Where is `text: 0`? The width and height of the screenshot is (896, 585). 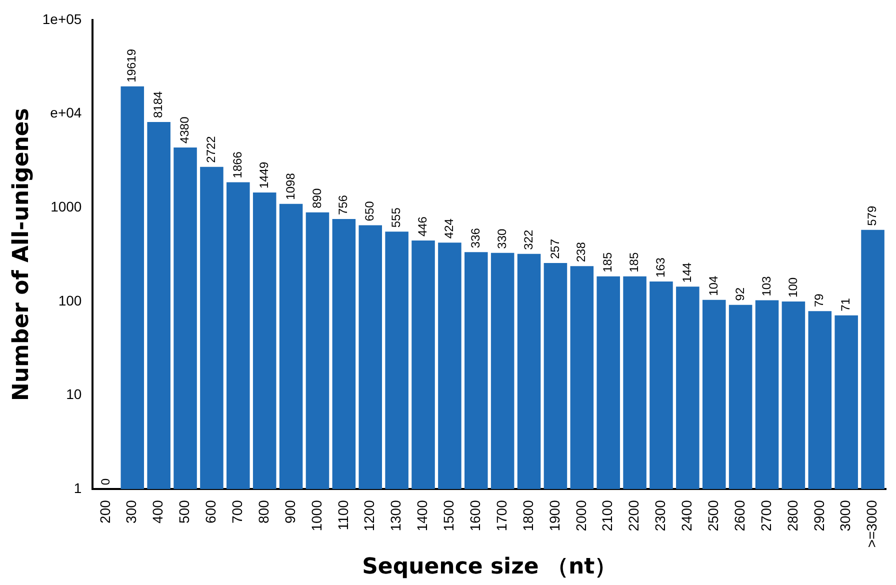 text: 0 is located at coordinates (105, 482).